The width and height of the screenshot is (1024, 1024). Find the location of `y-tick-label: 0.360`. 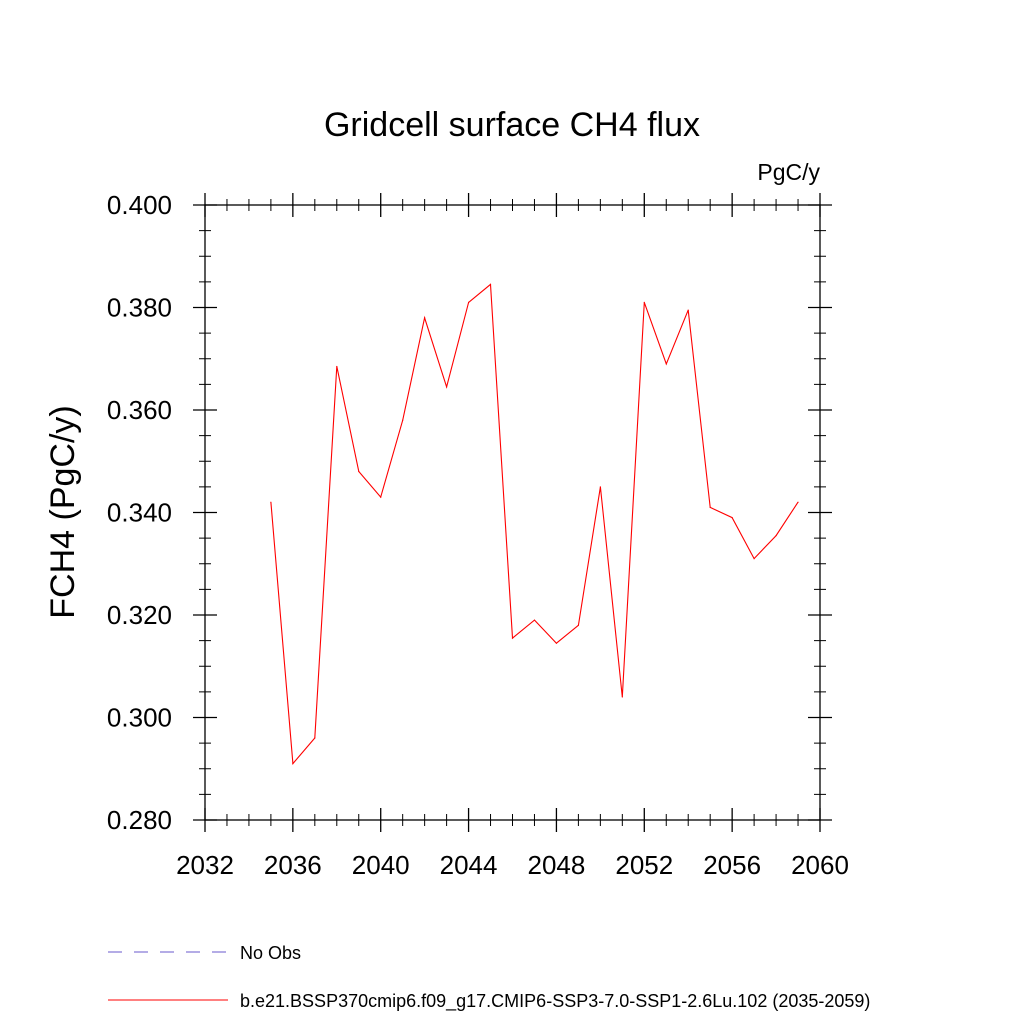

y-tick-label: 0.360 is located at coordinates (139, 410).